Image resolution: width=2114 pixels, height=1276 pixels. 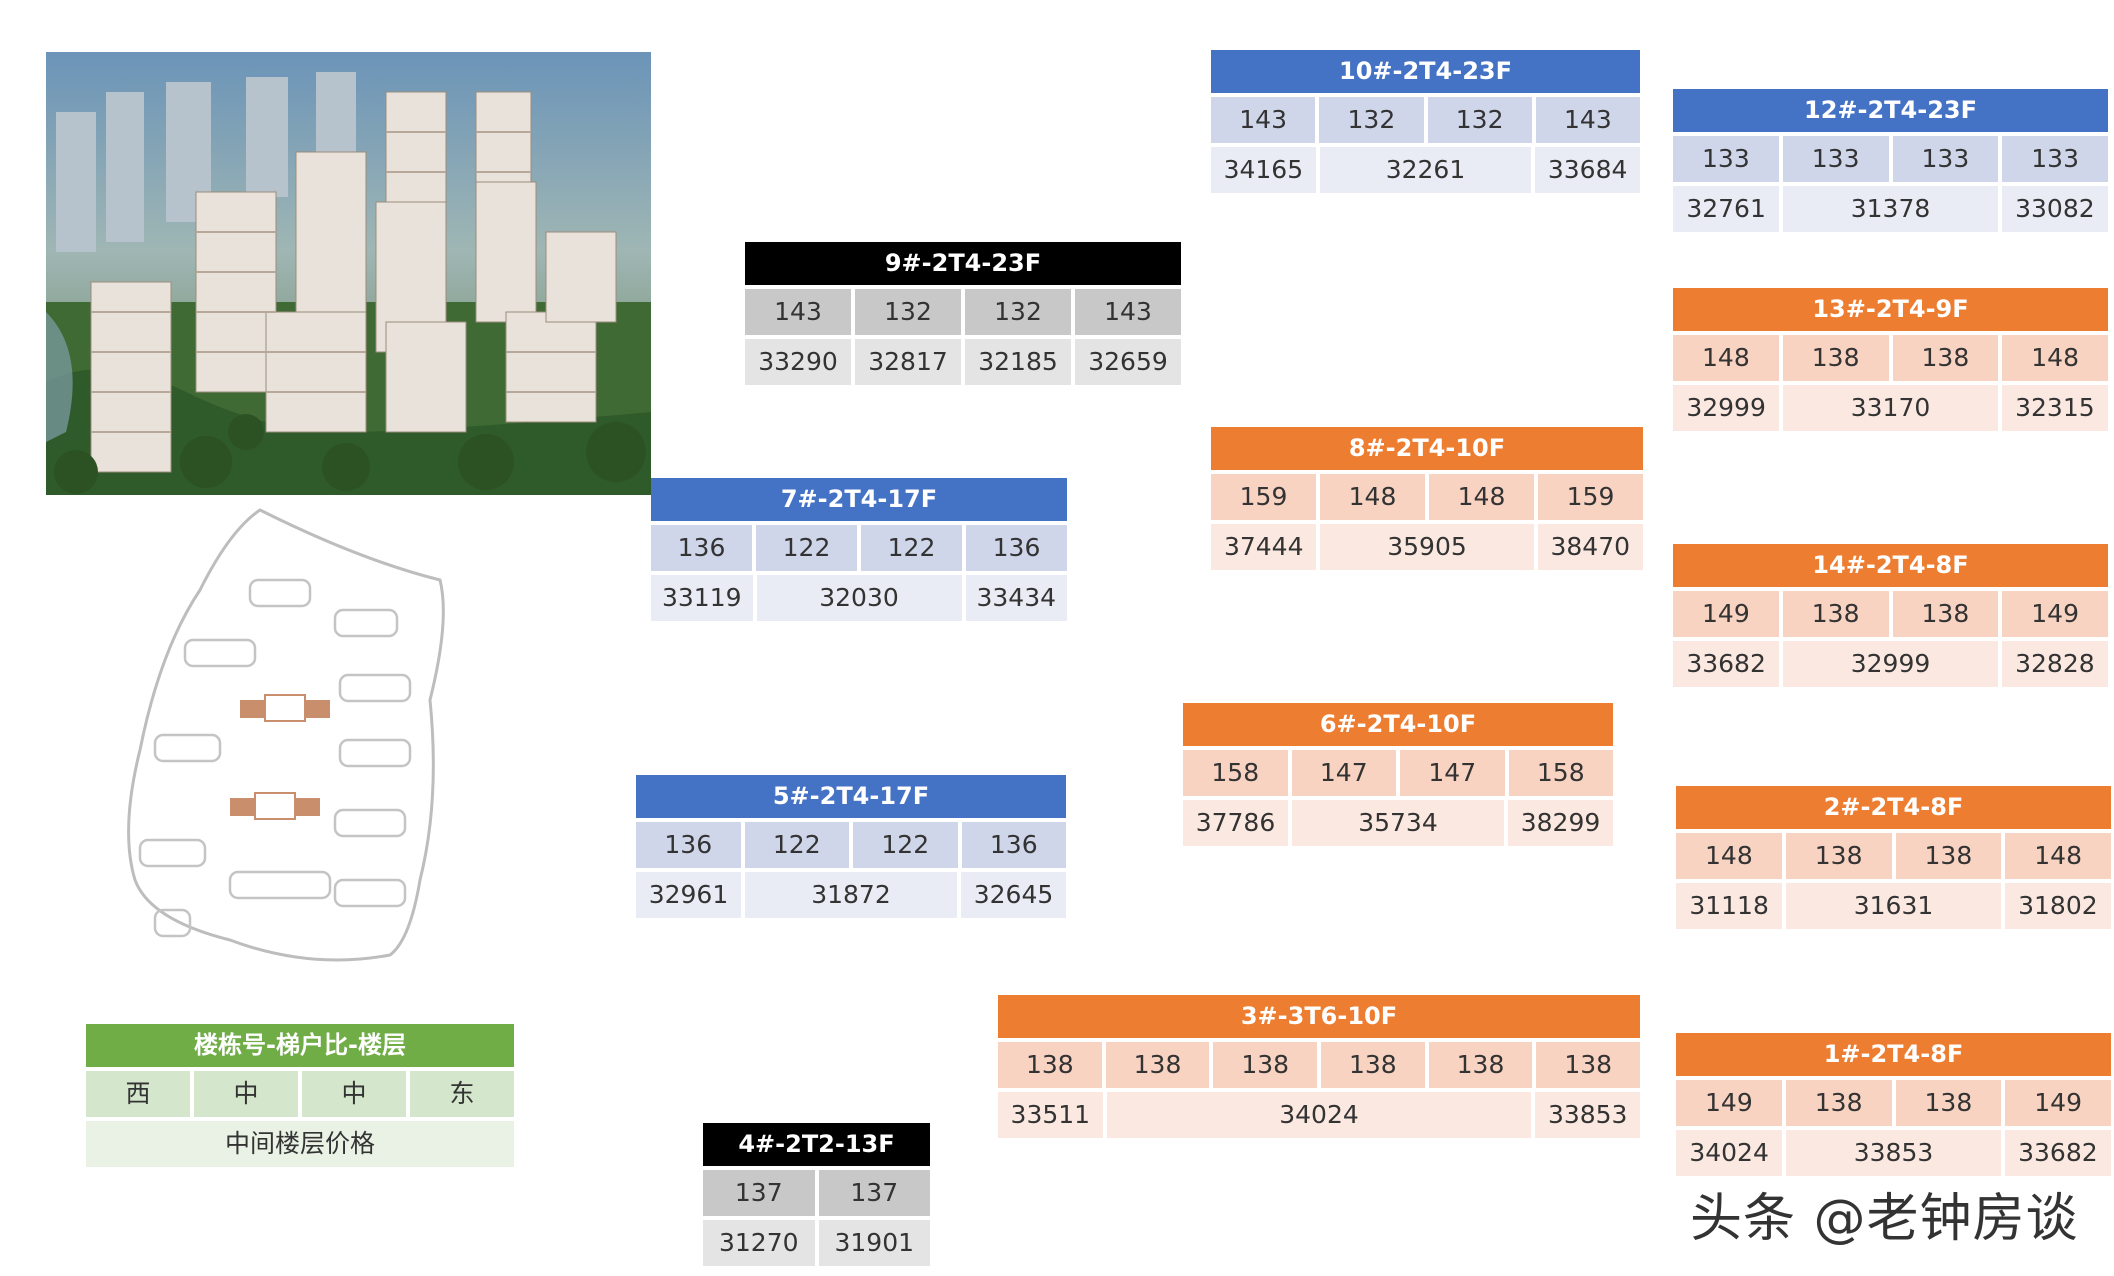 I want to click on price-cell: 31802, so click(x=2057, y=906).